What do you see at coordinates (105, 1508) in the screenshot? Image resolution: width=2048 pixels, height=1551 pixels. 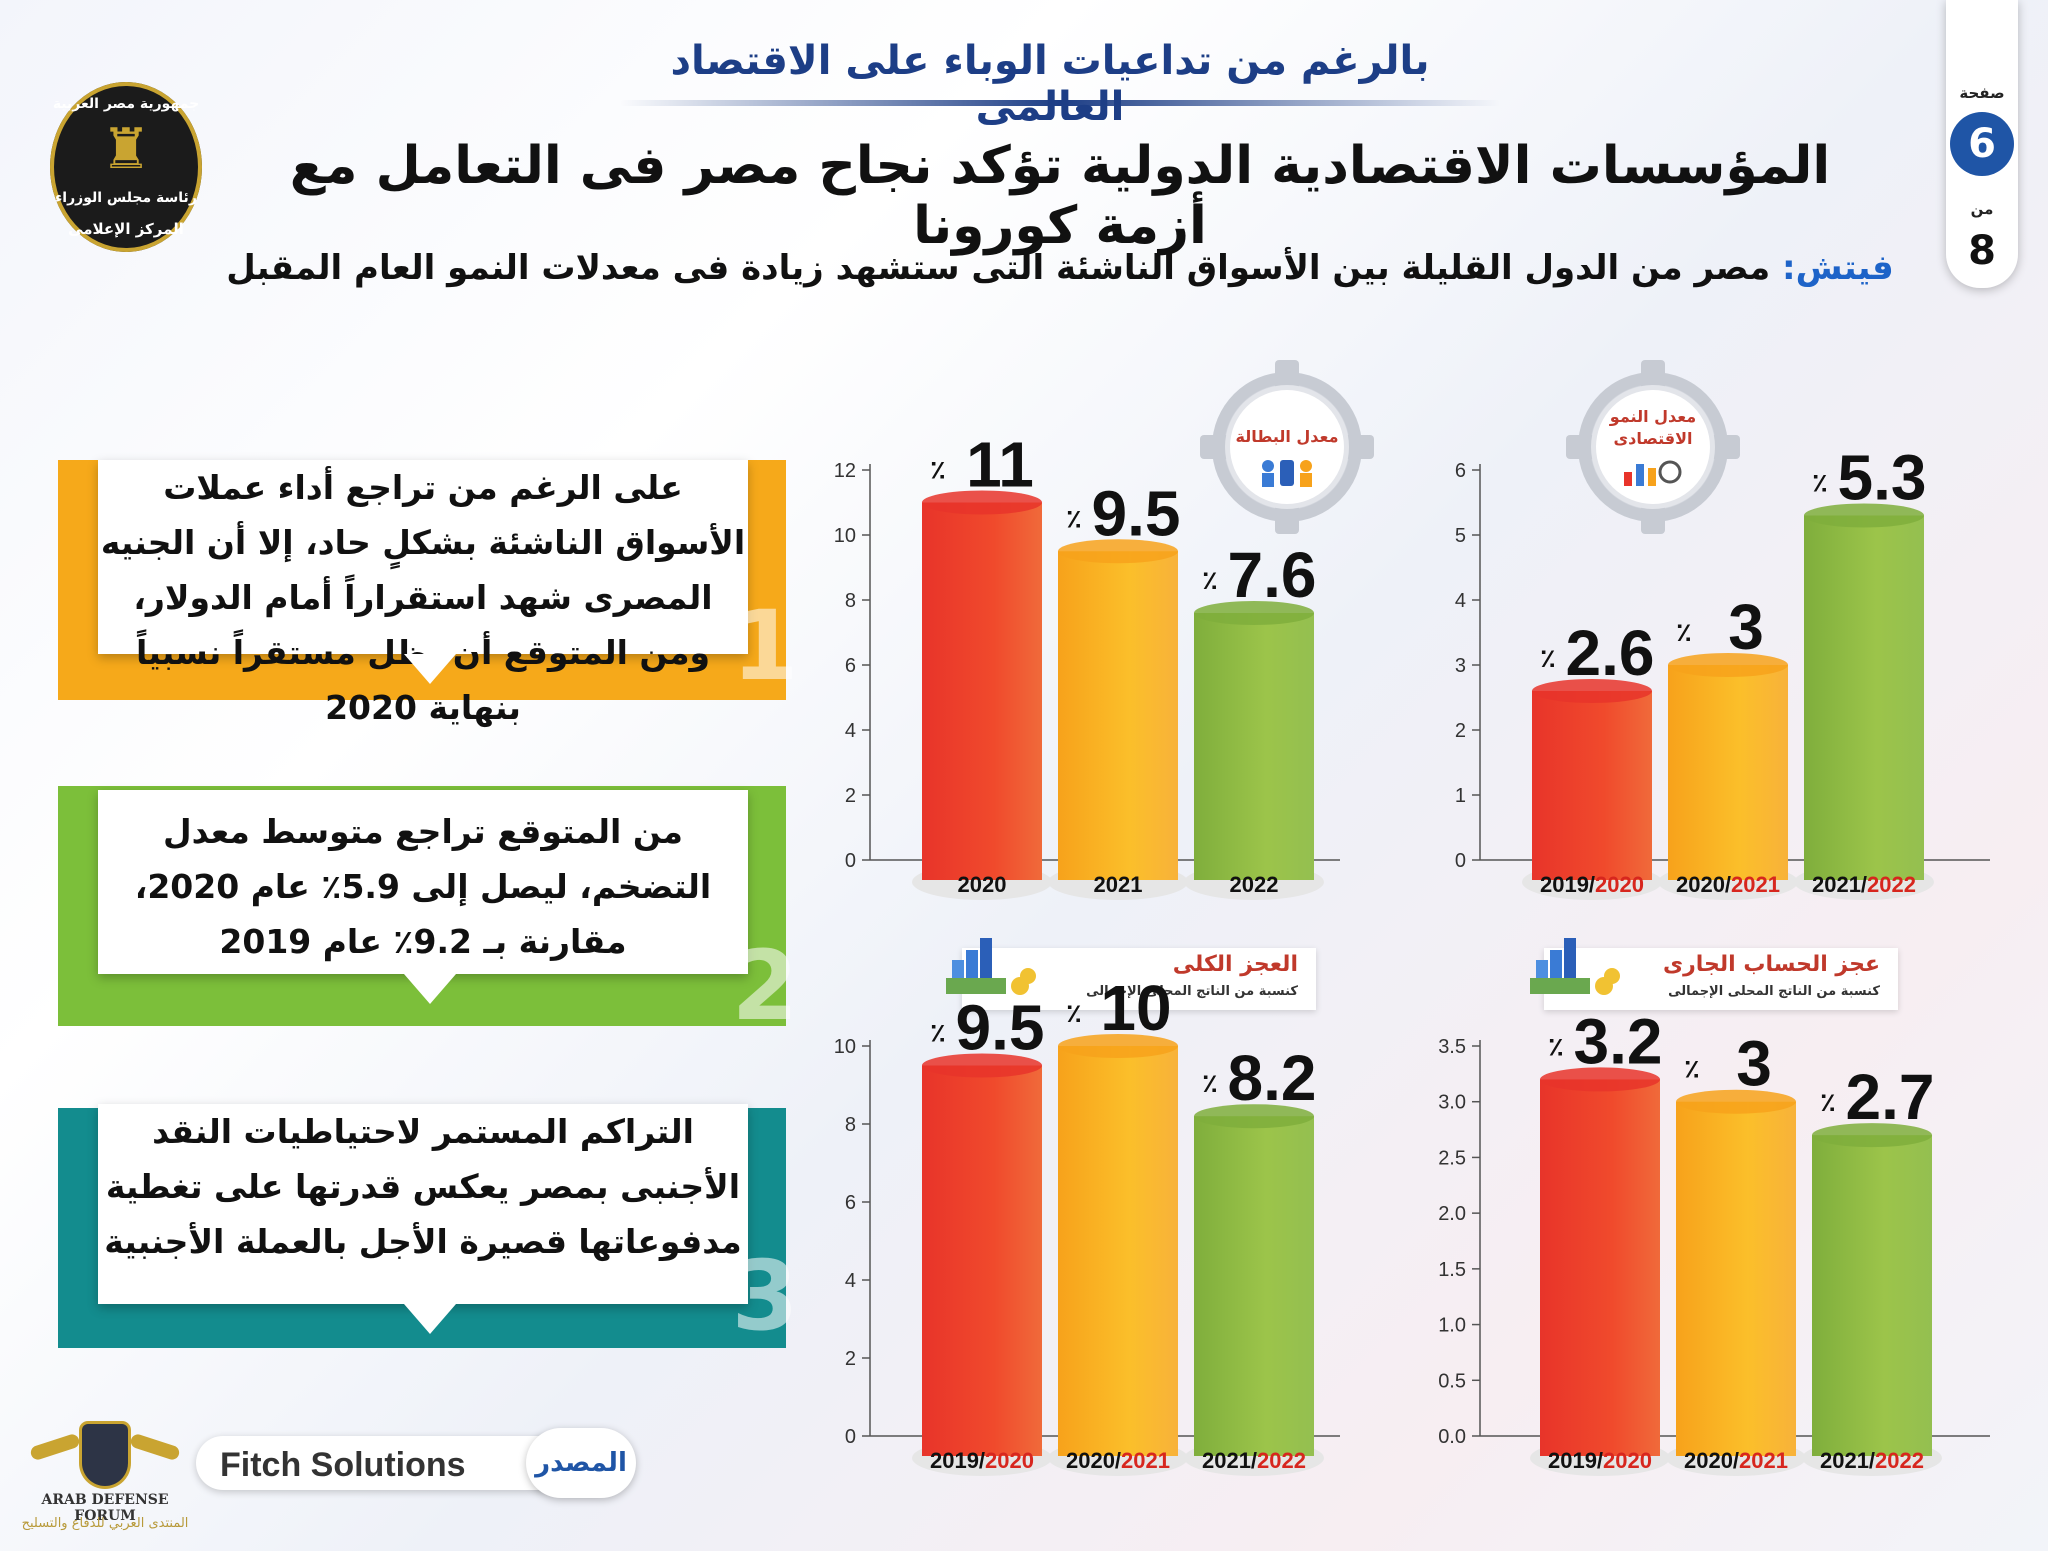 I see `forum-name-en: ARAB DEFENSE FORUM` at bounding box center [105, 1508].